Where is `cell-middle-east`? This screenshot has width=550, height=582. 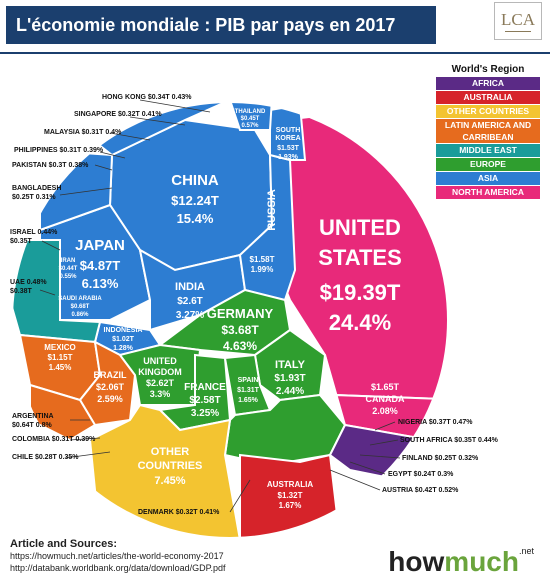 cell-middle-east is located at coordinates (57, 291).